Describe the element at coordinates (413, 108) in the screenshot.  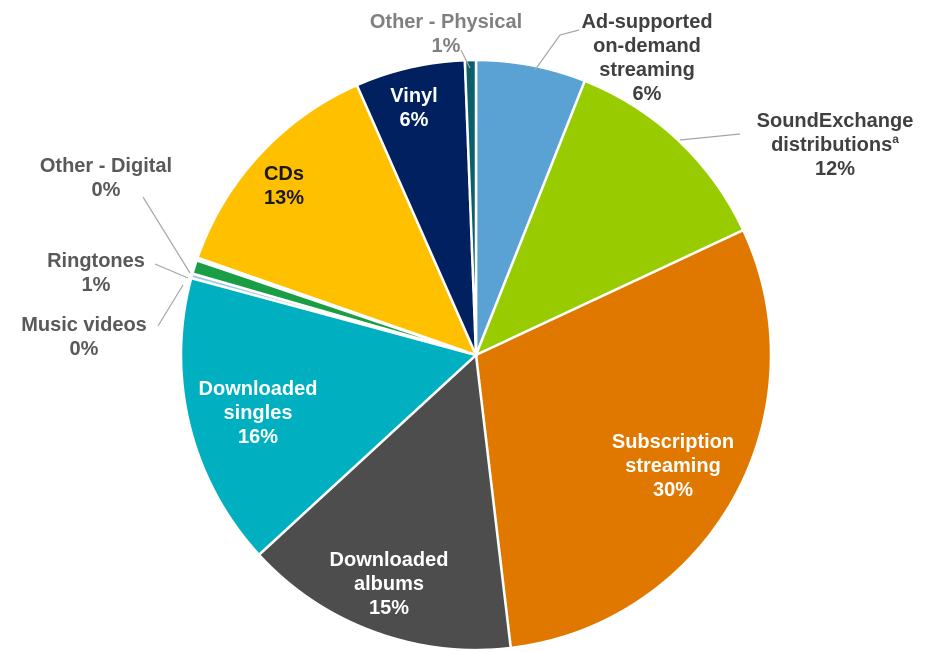
I see `slice-label: Vinyl 6%` at that location.